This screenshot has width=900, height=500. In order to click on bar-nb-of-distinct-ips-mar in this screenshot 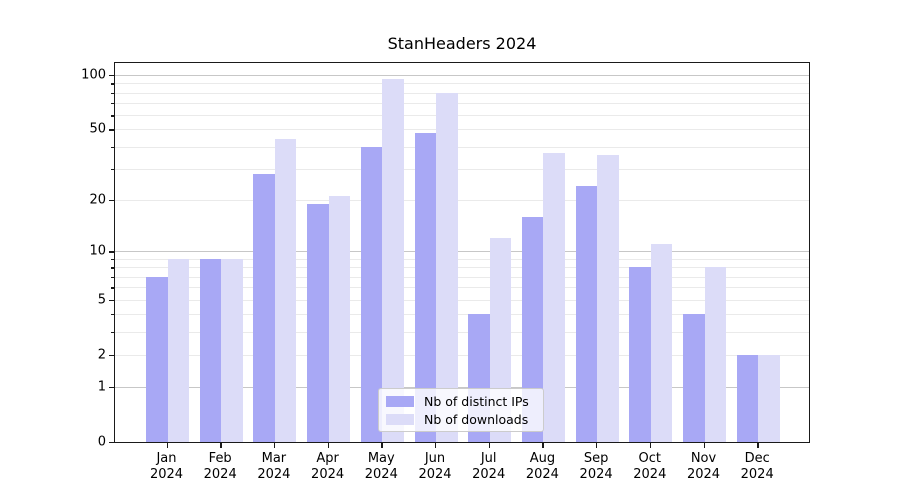, I will do `click(264, 308)`.